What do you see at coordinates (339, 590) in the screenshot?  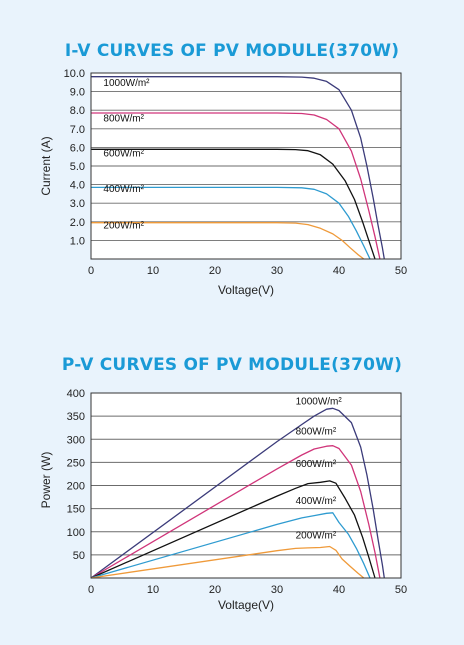 I see `pv-x-tick-label: 40` at bounding box center [339, 590].